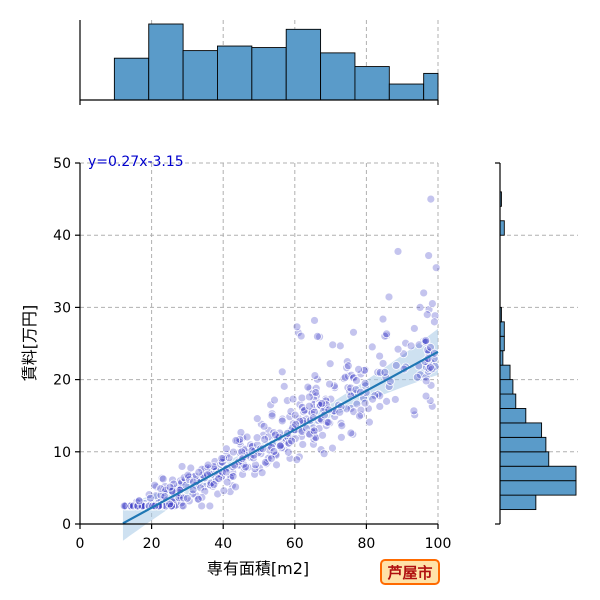  What do you see at coordinates (80, 544) in the screenshot?
I see `x-tick-label: 0` at bounding box center [80, 544].